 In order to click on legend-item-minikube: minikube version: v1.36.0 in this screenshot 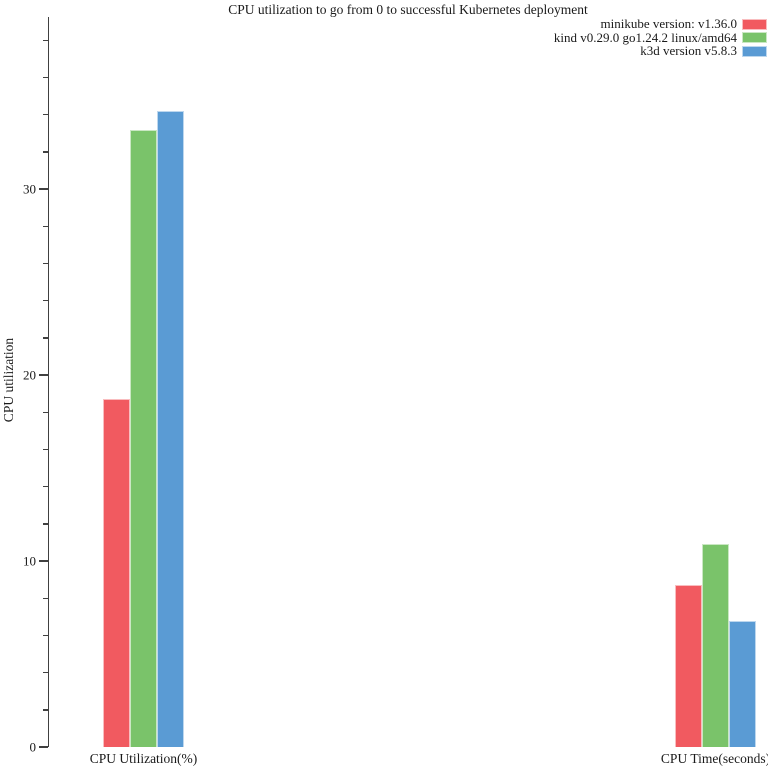, I will do `click(683, 23)`.